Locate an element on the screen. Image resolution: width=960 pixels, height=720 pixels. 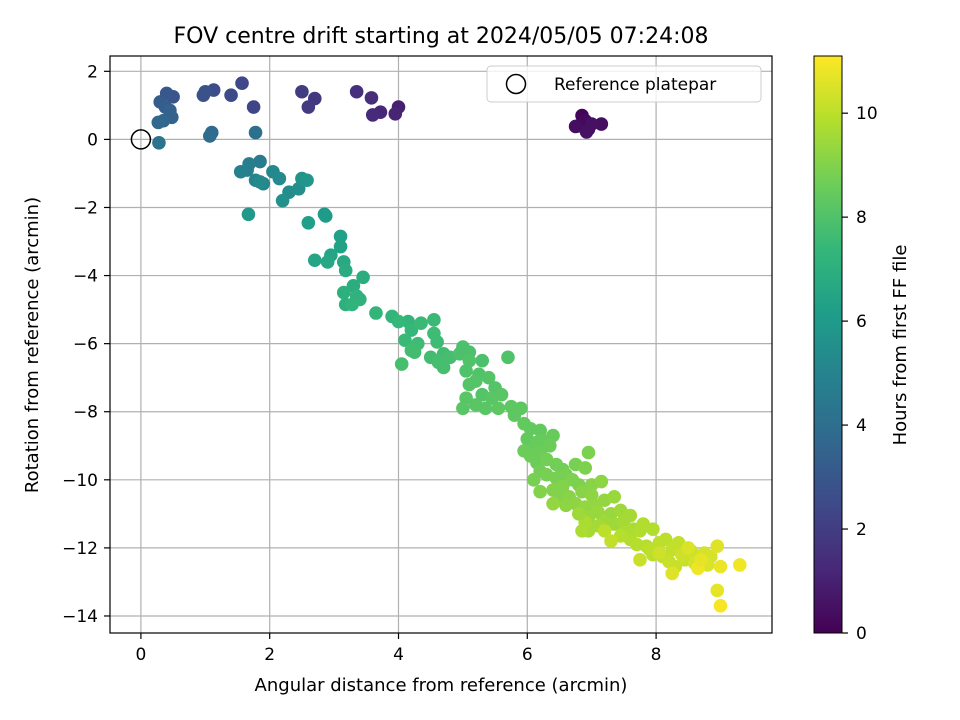
colorbar-tick-label: 6 is located at coordinates (861, 322).